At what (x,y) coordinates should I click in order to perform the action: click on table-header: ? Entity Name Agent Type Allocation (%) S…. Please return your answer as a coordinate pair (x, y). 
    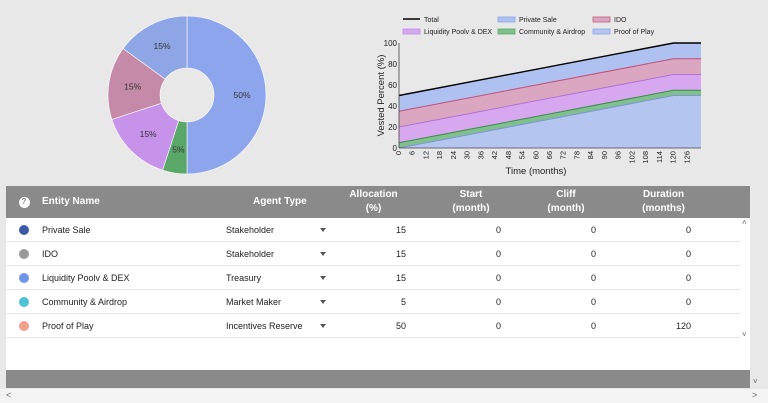
    Looking at the image, I should click on (378, 202).